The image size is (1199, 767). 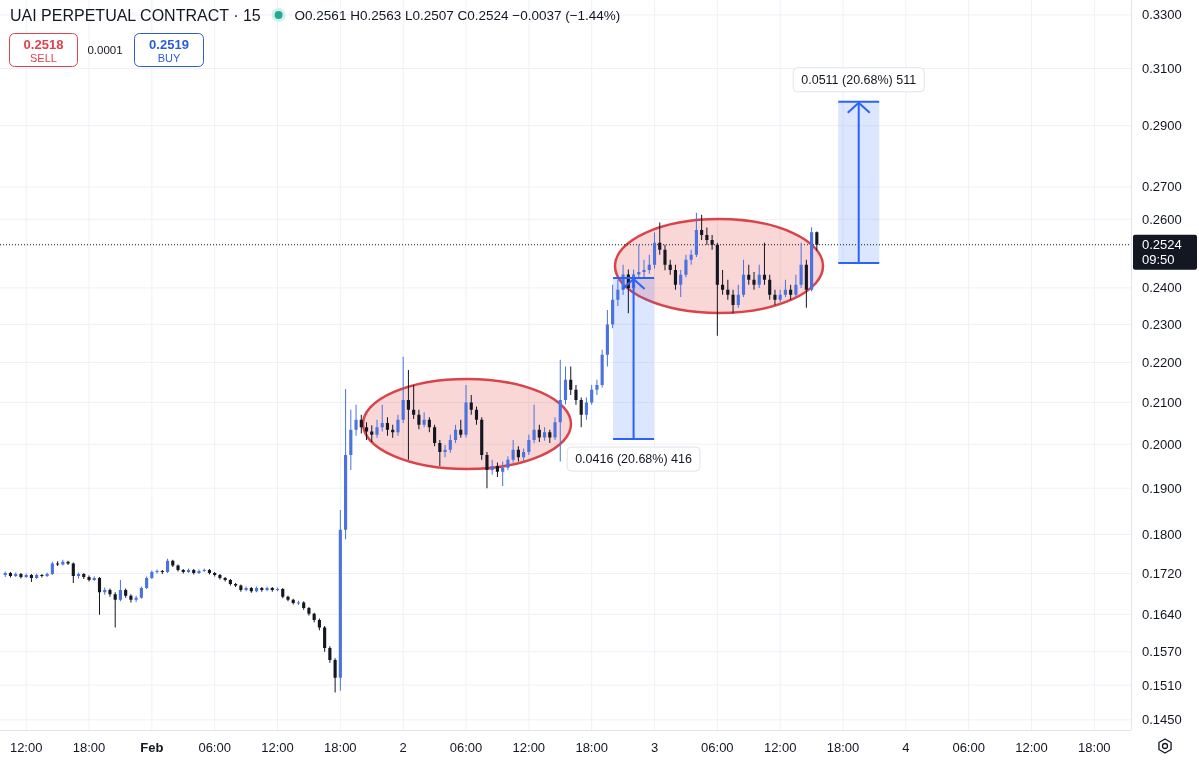 What do you see at coordinates (1162, 652) in the screenshot?
I see `y-tick-label: 0.1570` at bounding box center [1162, 652].